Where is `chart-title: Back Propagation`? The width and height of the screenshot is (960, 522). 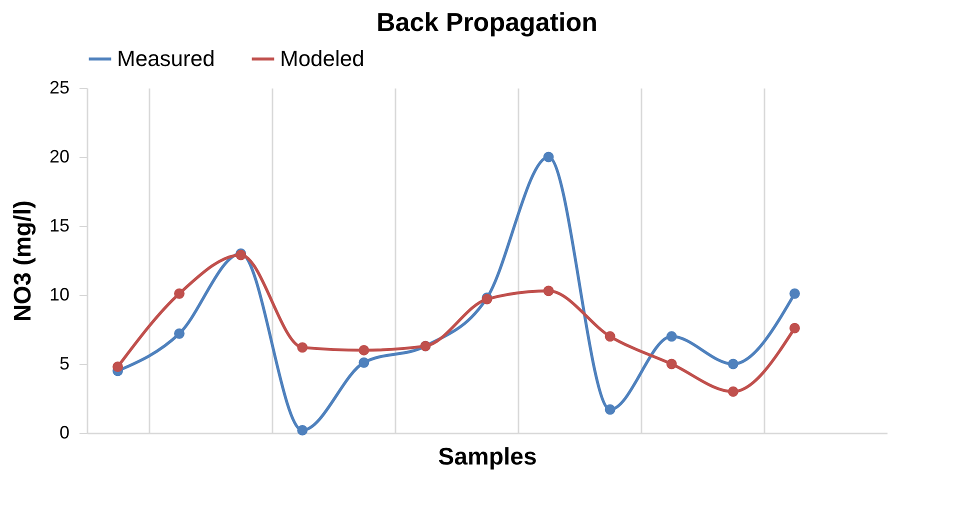
chart-title: Back Propagation is located at coordinates (487, 22).